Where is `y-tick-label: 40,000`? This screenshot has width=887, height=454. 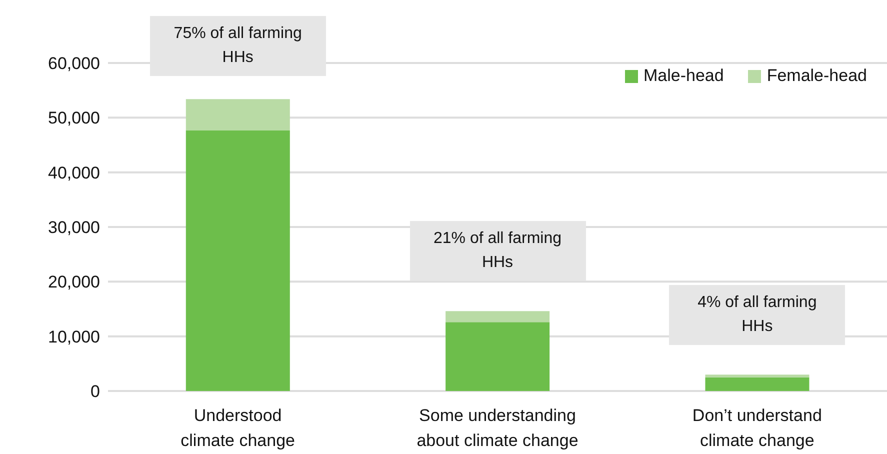 y-tick-label: 40,000 is located at coordinates (74, 172).